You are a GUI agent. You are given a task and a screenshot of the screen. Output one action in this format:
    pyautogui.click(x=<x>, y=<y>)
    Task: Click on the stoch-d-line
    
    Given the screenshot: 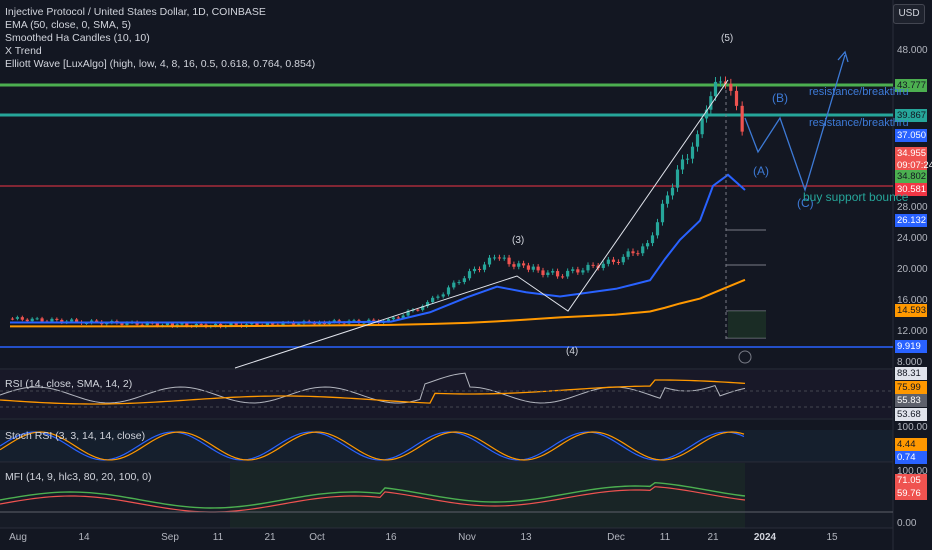 What is the action you would take?
    pyautogui.click(x=372, y=446)
    